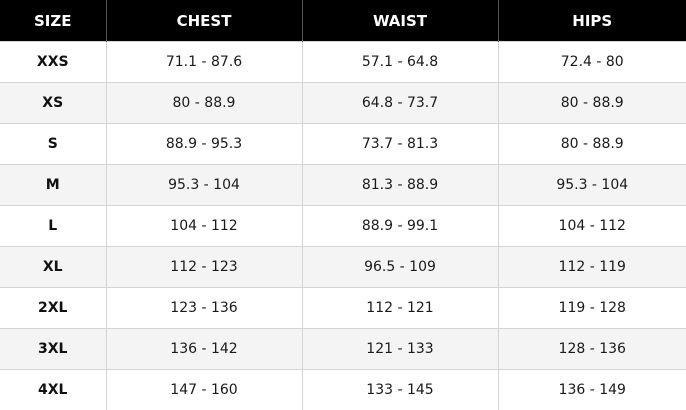  What do you see at coordinates (592, 185) in the screenshot?
I see `hips-cell: 95.3 - 104` at bounding box center [592, 185].